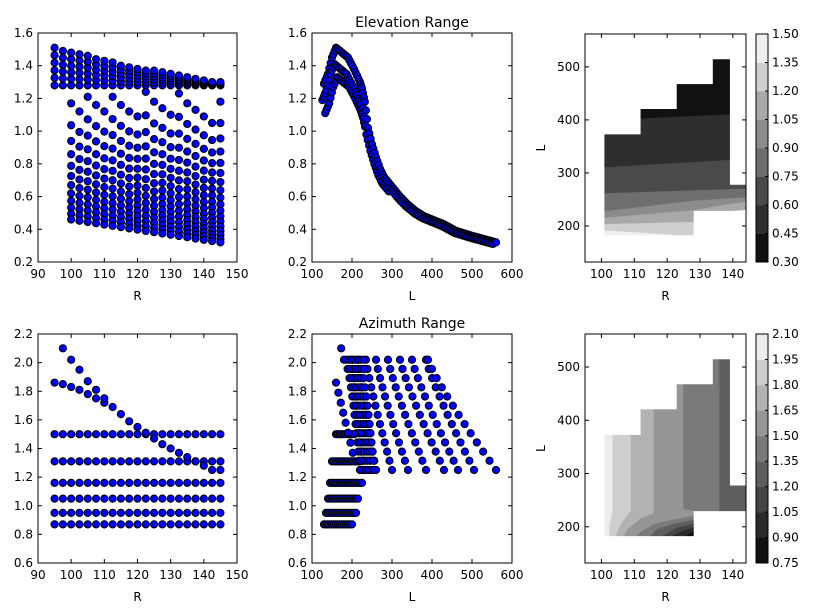 This screenshot has width=815, height=615. Describe the element at coordinates (700, 274) in the screenshot. I see `x-tick-label: 130` at that location.